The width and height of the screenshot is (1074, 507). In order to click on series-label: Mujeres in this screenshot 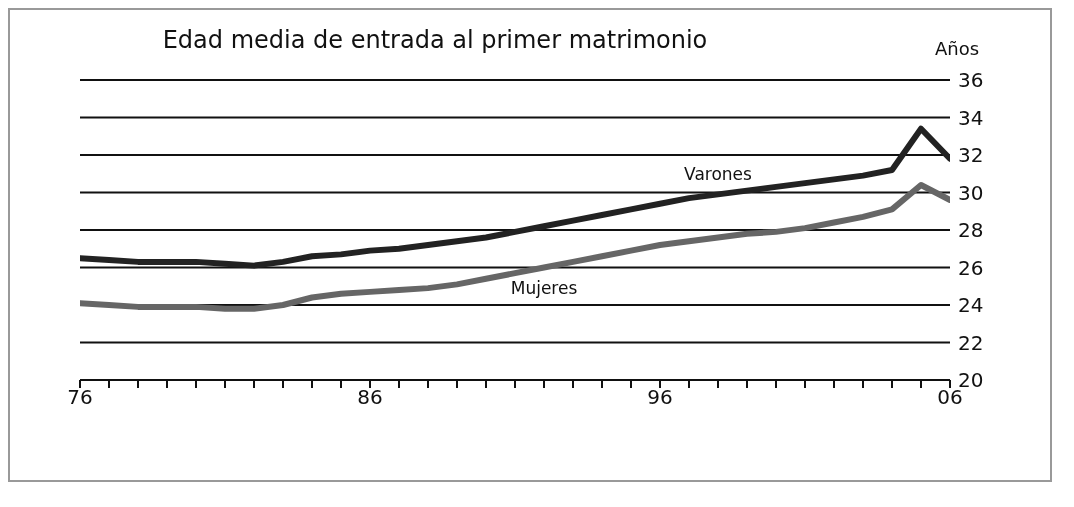, I will do `click(544, 287)`.